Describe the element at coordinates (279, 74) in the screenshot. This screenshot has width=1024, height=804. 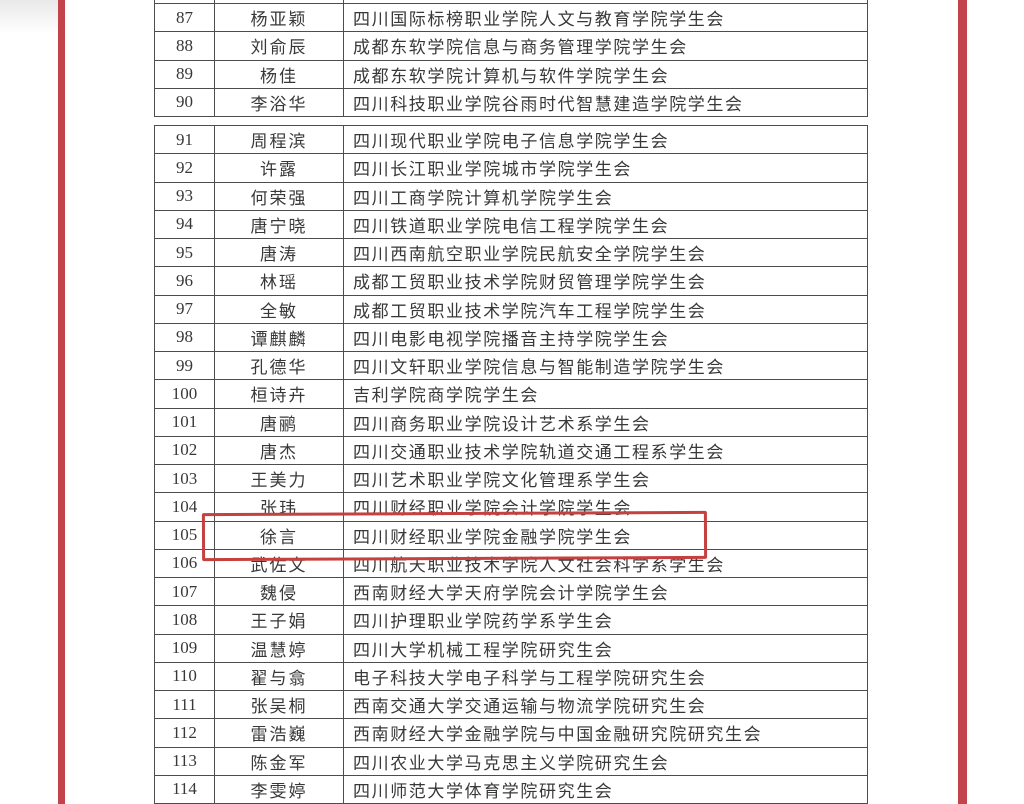
I see `name-cell: 杨佳` at that location.